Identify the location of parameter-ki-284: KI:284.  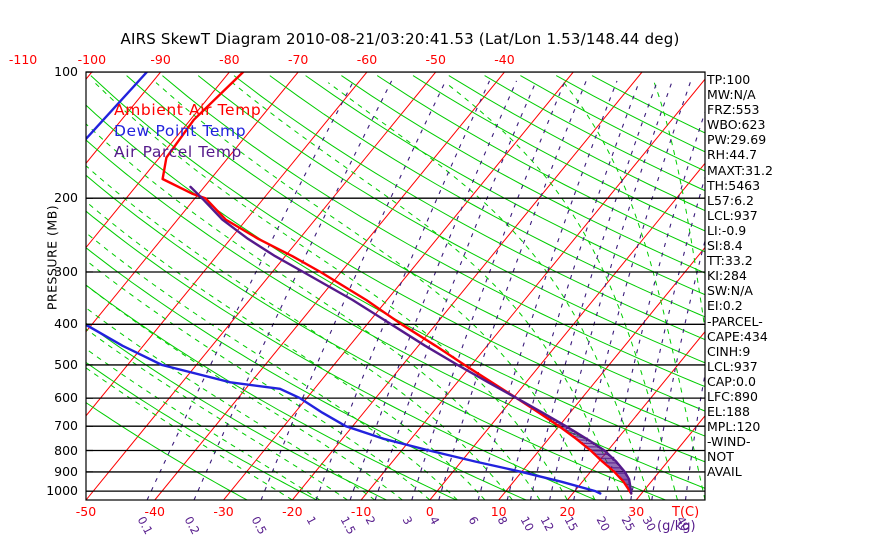
(727, 276).